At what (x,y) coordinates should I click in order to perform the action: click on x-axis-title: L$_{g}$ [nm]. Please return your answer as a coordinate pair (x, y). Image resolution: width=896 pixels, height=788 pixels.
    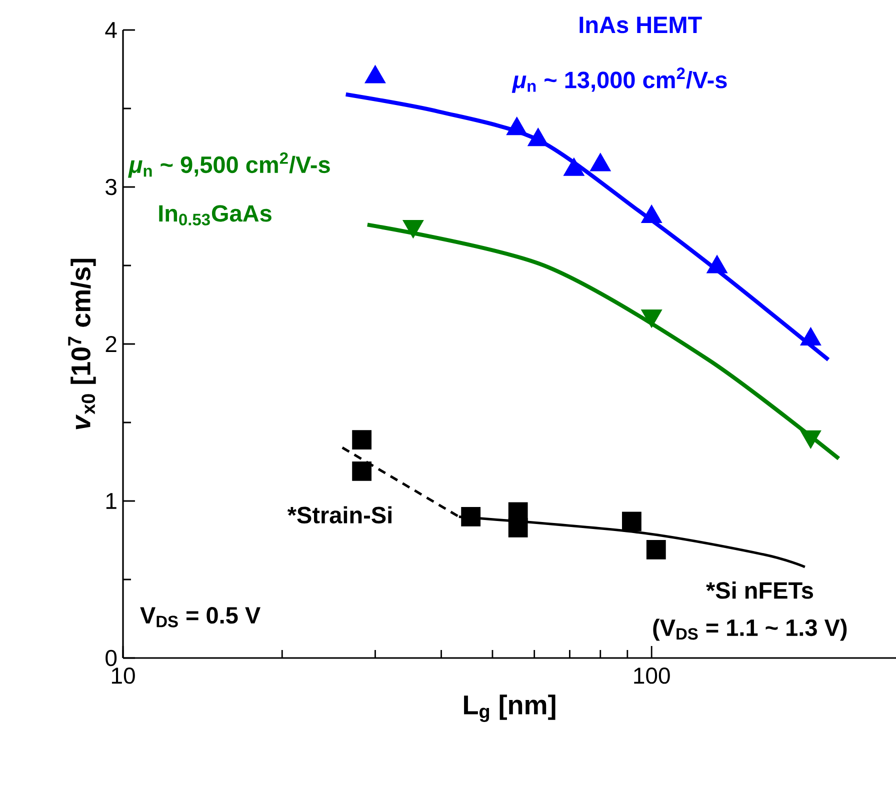
    Looking at the image, I should click on (510, 708).